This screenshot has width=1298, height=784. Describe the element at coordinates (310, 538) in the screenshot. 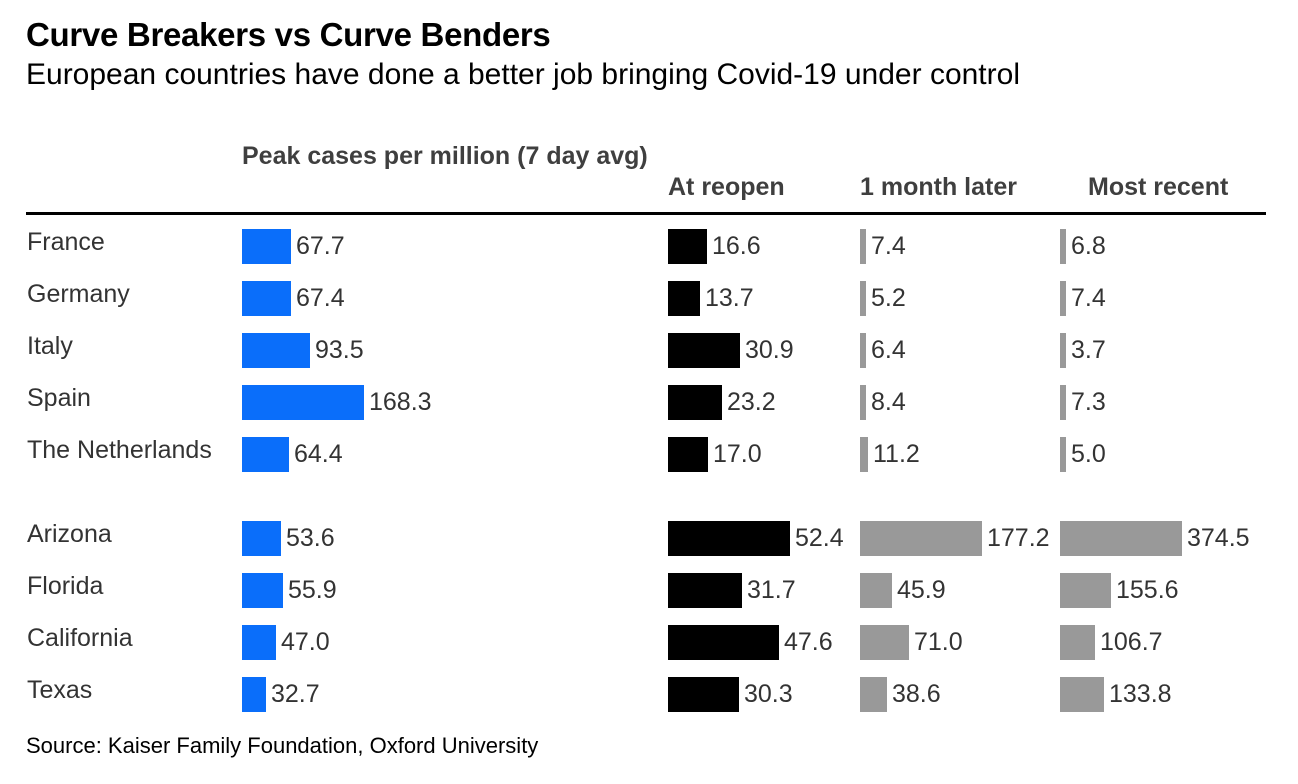

I see `value-label-peak: 53.6` at that location.